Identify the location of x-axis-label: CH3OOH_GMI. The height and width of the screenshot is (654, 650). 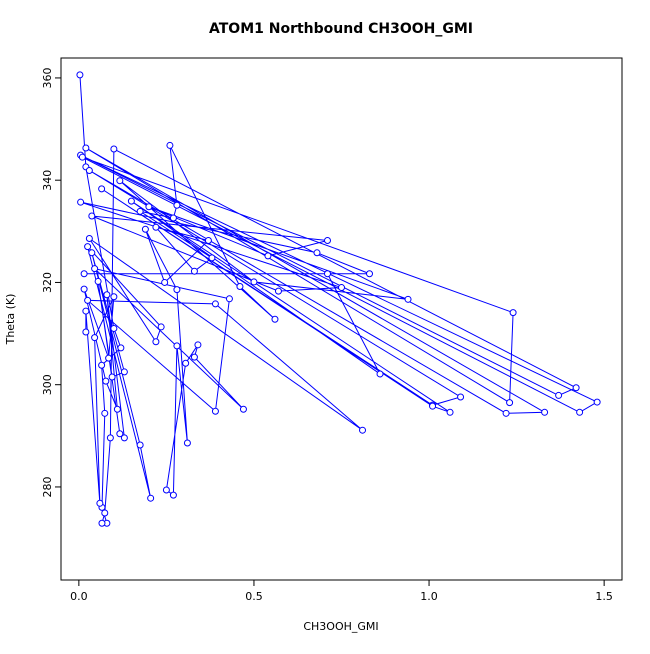
(340, 626).